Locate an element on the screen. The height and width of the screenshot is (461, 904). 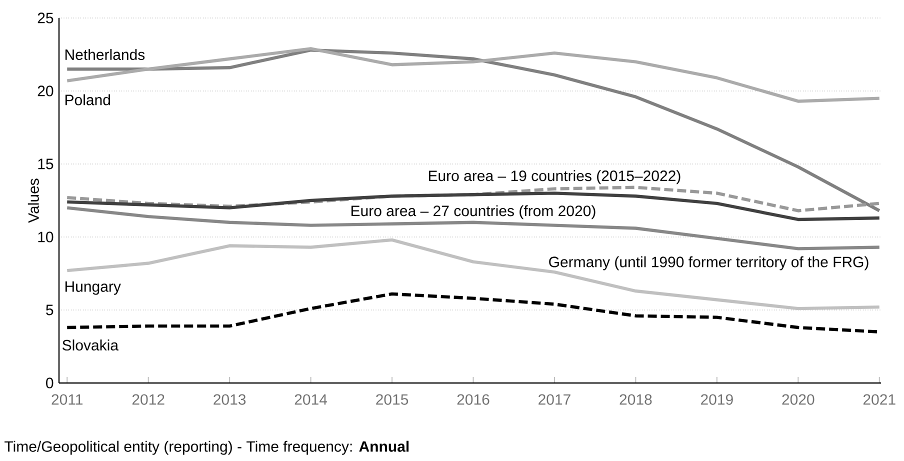
series-label: Poland is located at coordinates (87, 100).